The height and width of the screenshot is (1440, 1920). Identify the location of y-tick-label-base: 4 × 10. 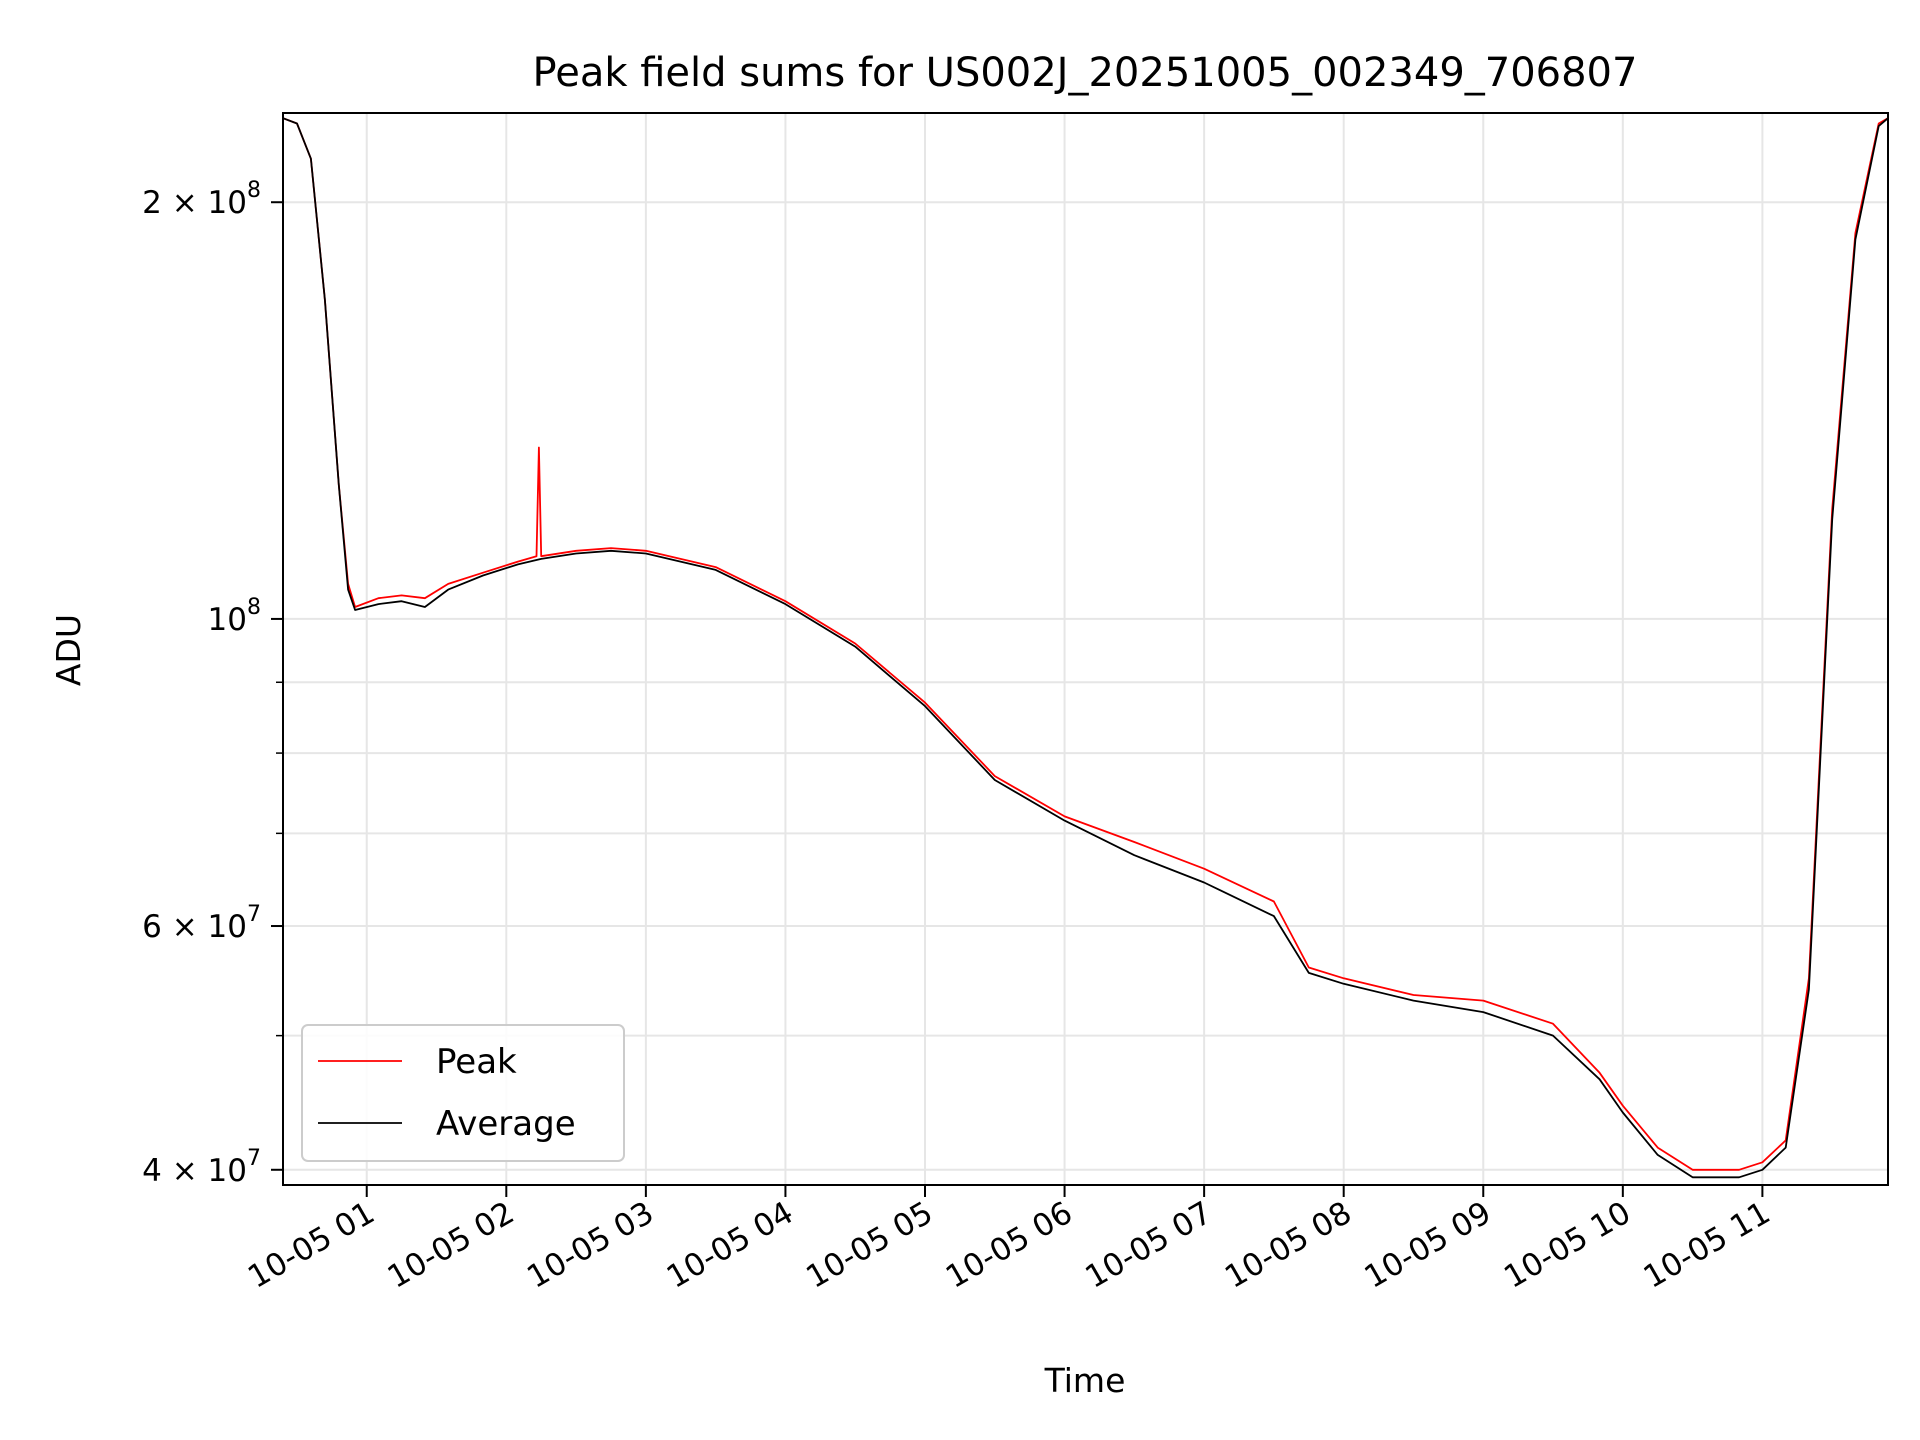
(194, 1171).